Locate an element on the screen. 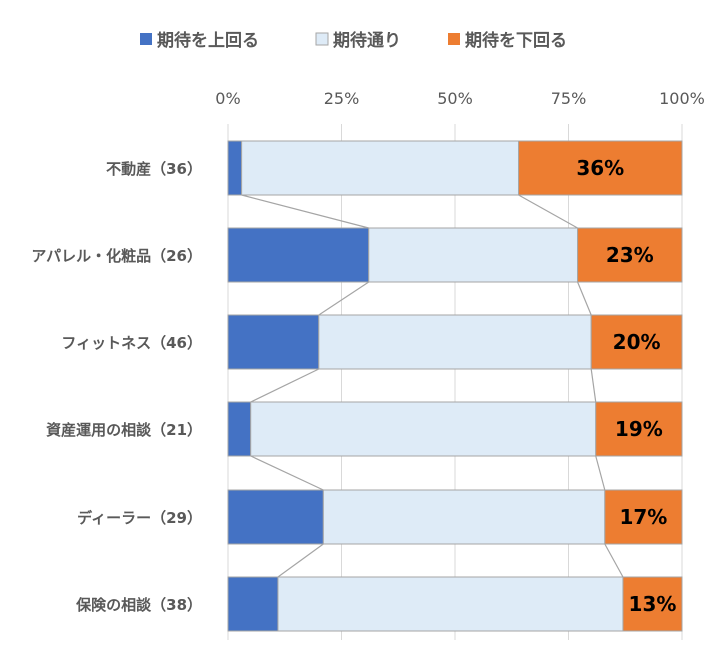  legend: 期待を上回る 期待通り 期待を下回る is located at coordinates (353, 40).